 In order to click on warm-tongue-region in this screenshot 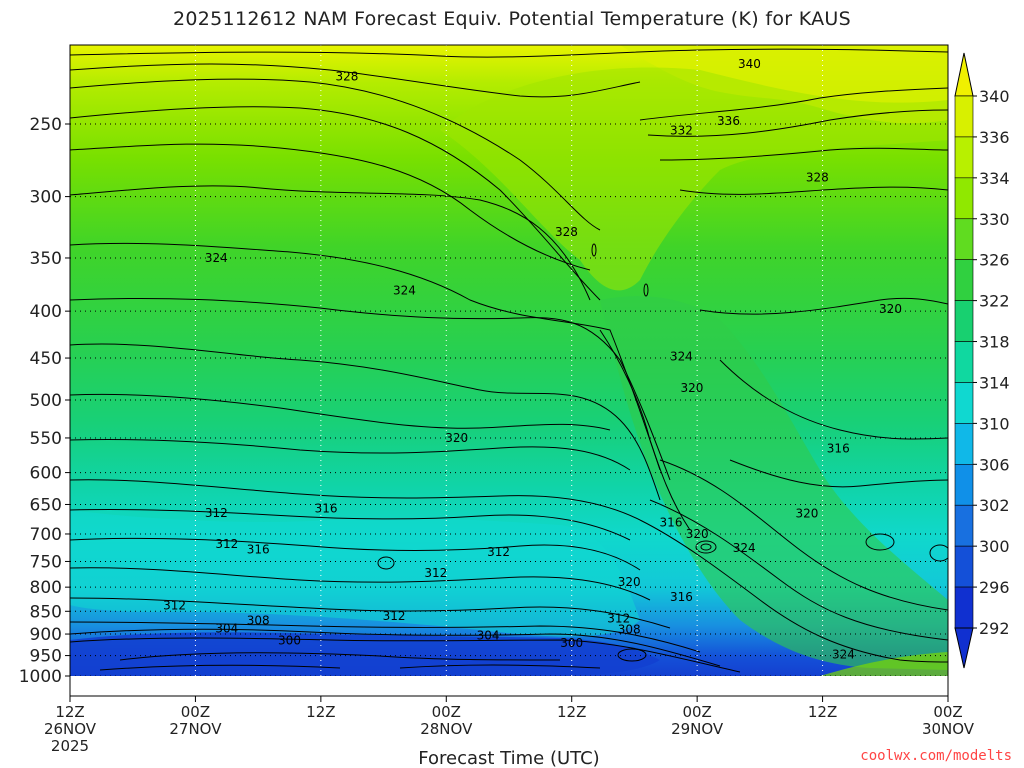, I will do `click(694, 179)`.